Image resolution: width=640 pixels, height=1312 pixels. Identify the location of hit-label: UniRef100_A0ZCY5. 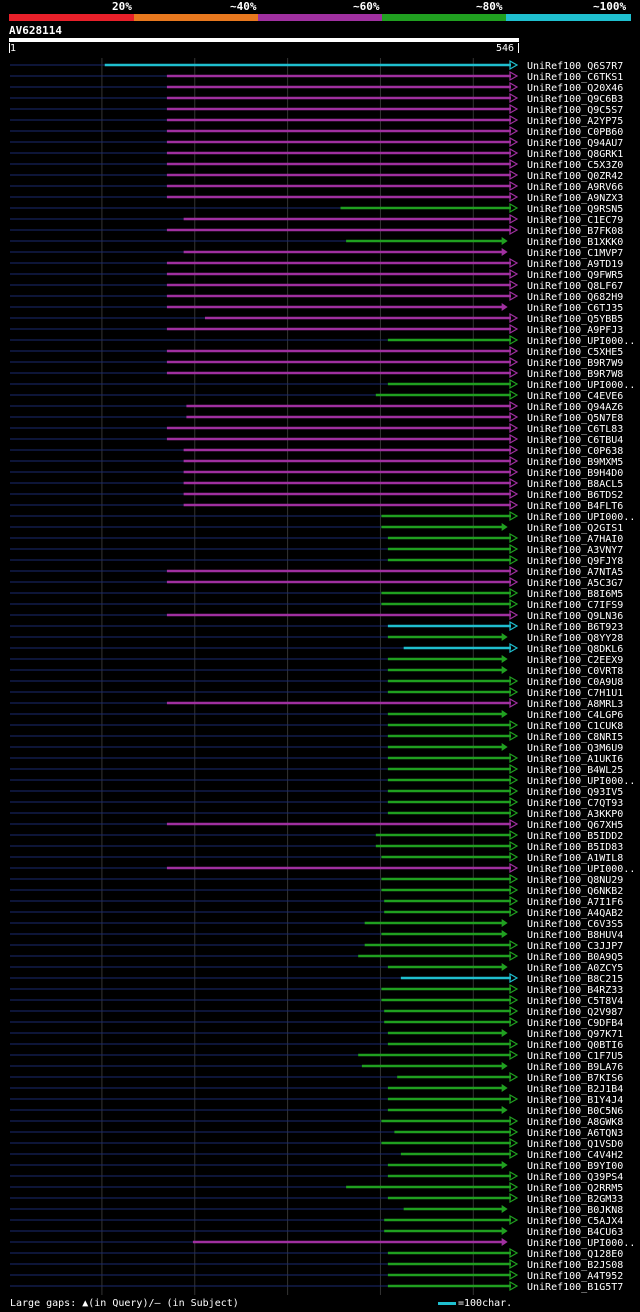
(575, 968).